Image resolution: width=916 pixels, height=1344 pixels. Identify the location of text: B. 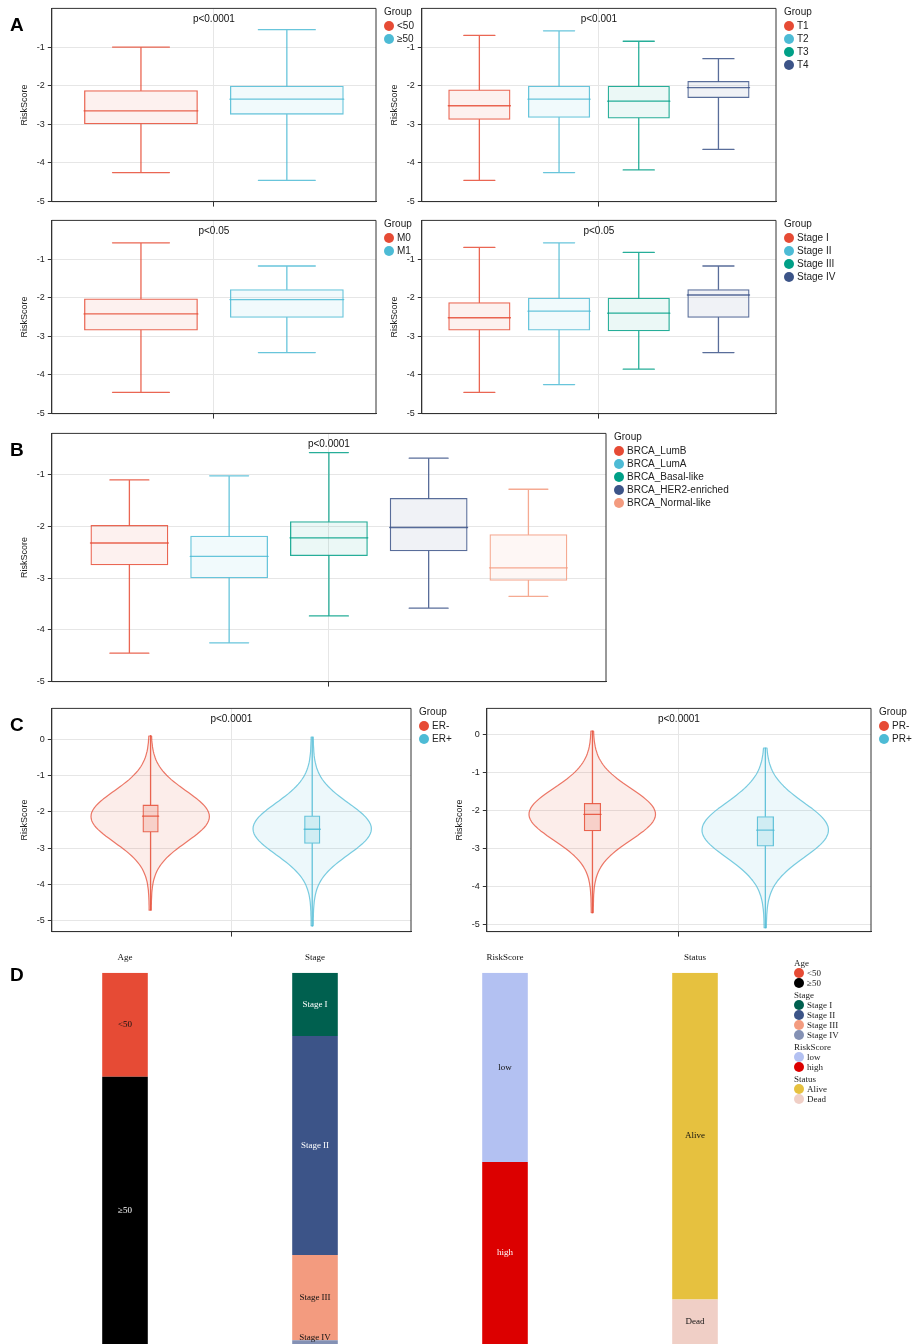
(17, 450).